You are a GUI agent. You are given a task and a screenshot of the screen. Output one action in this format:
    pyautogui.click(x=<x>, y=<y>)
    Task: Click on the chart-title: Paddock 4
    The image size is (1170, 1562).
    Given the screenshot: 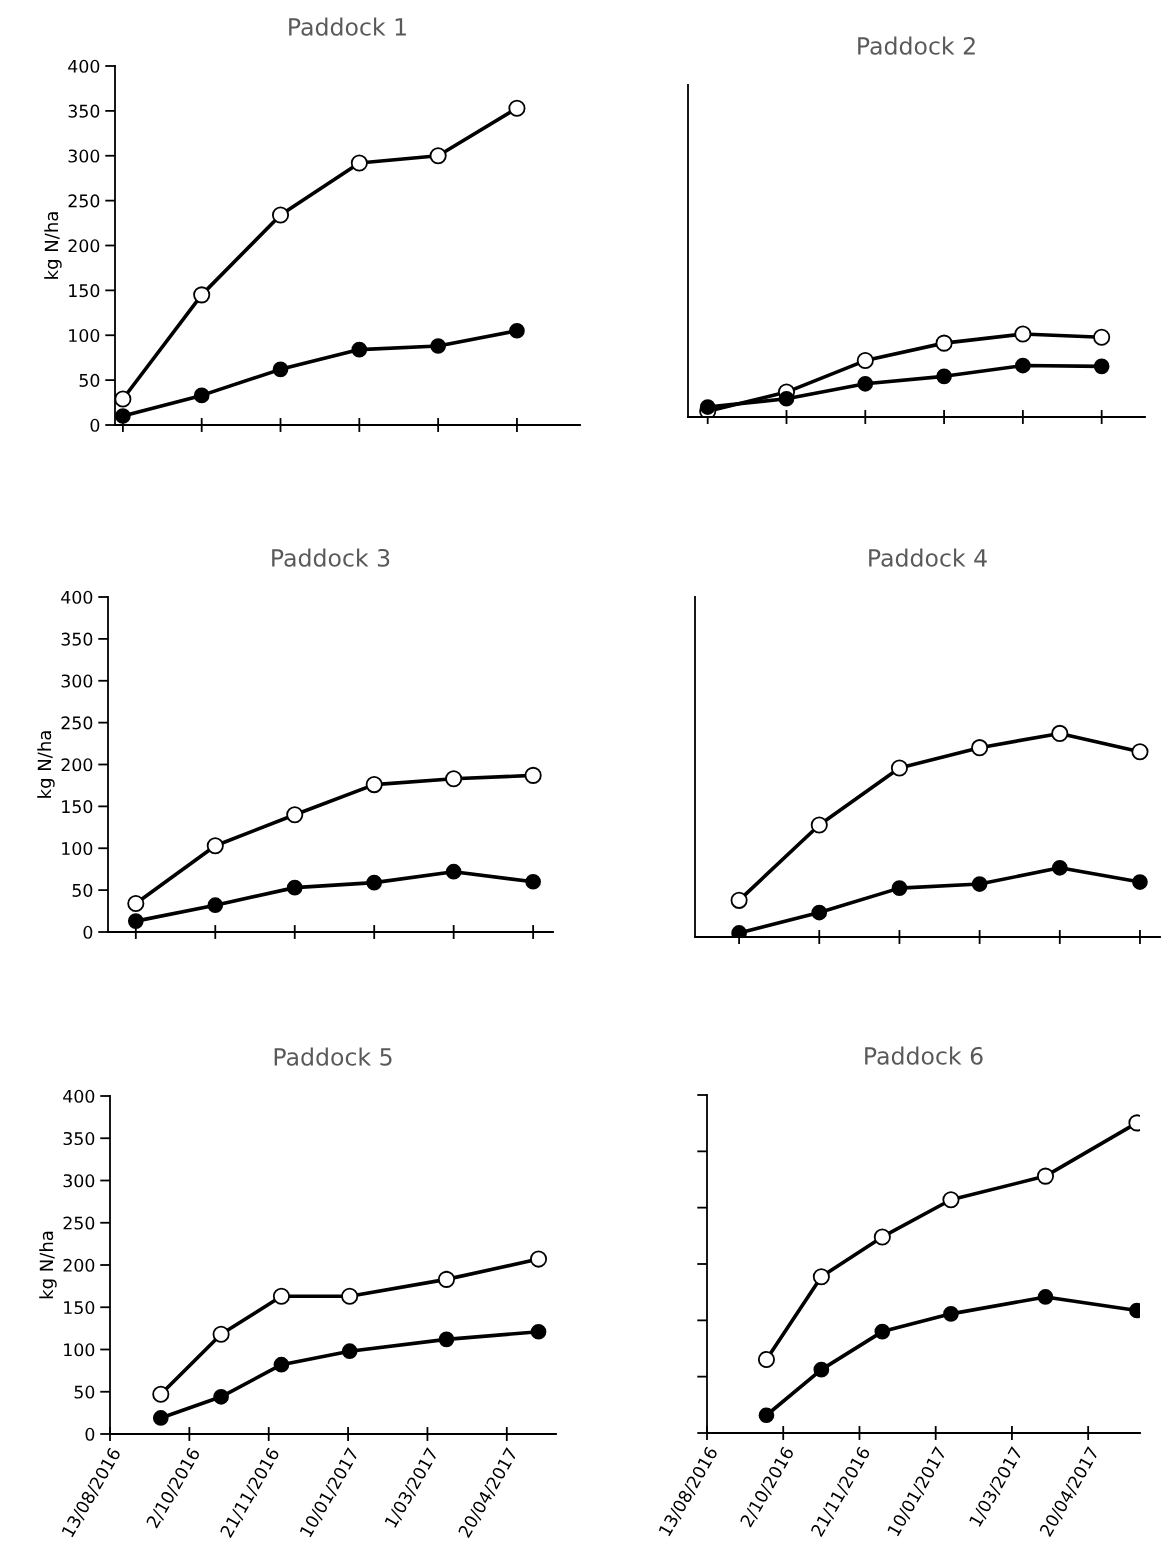 What is the action you would take?
    pyautogui.click(x=928, y=557)
    